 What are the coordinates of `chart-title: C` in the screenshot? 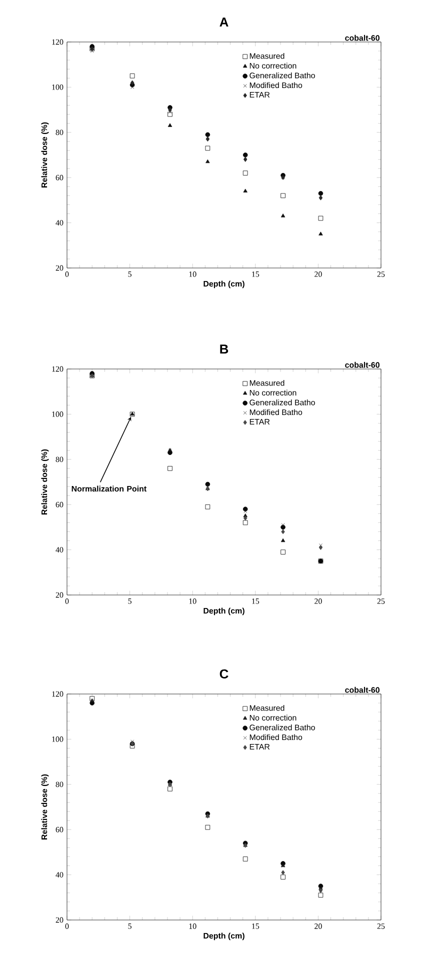 It's located at (224, 673).